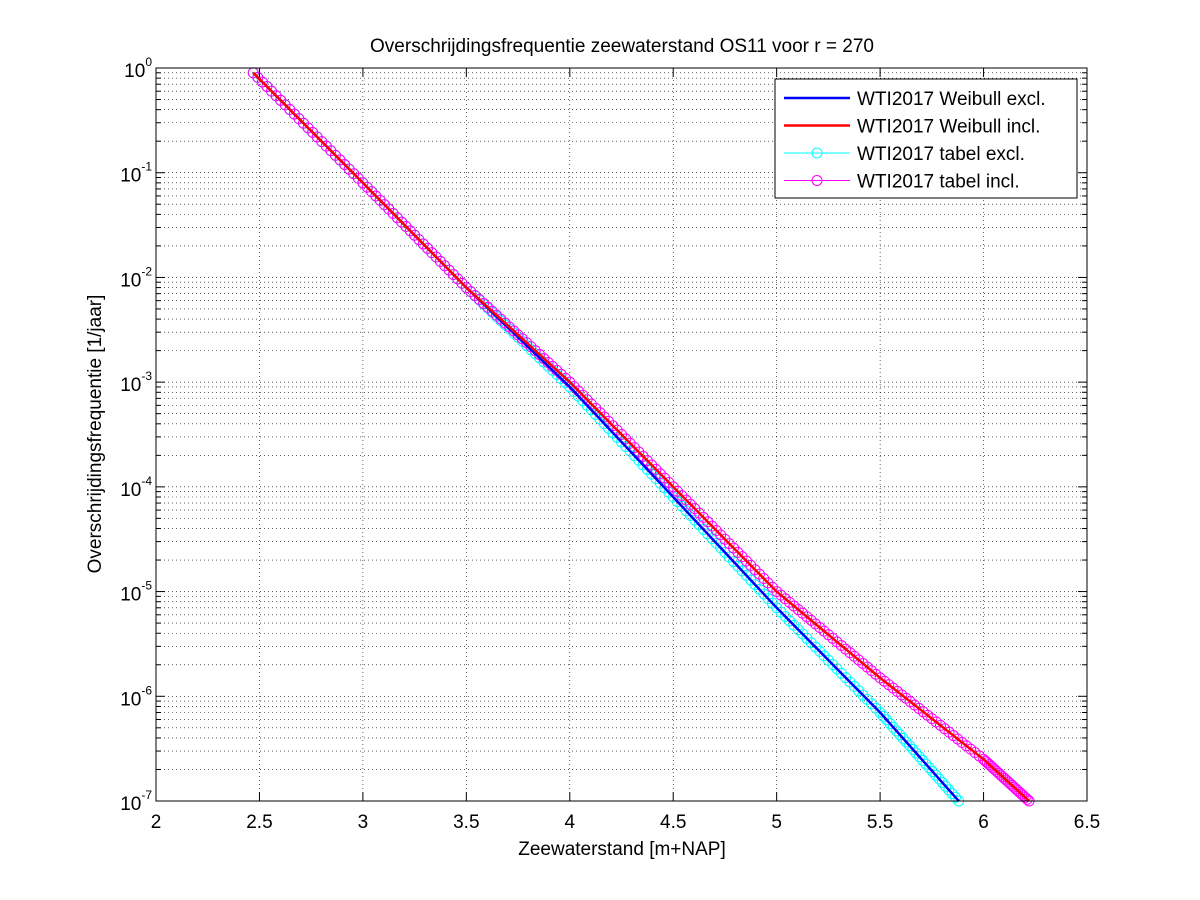 This screenshot has width=1200, height=900. What do you see at coordinates (363, 822) in the screenshot?
I see `x-tick-label: 3` at bounding box center [363, 822].